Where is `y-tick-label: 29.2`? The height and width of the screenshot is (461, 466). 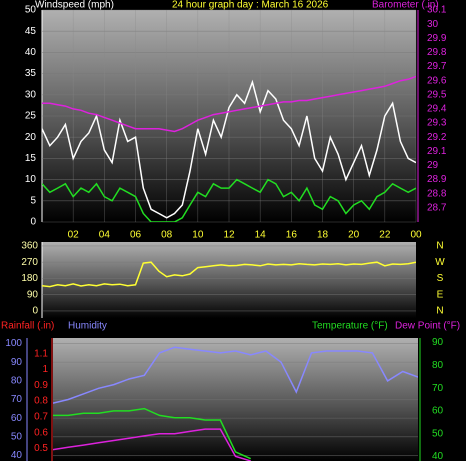 y-tick-label: 29.2 is located at coordinates (437, 137).